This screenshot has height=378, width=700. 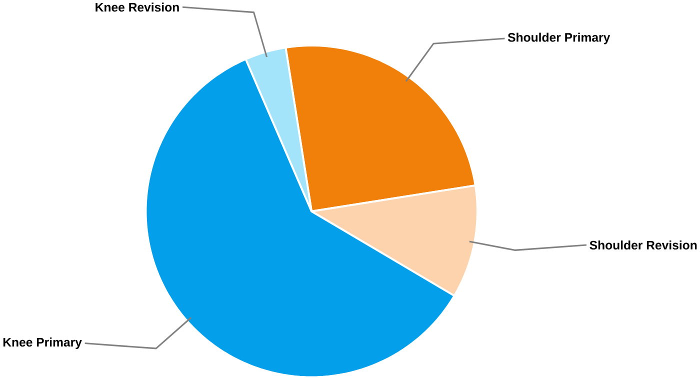 What do you see at coordinates (42, 343) in the screenshot?
I see `slice-label: Knee Primary` at bounding box center [42, 343].